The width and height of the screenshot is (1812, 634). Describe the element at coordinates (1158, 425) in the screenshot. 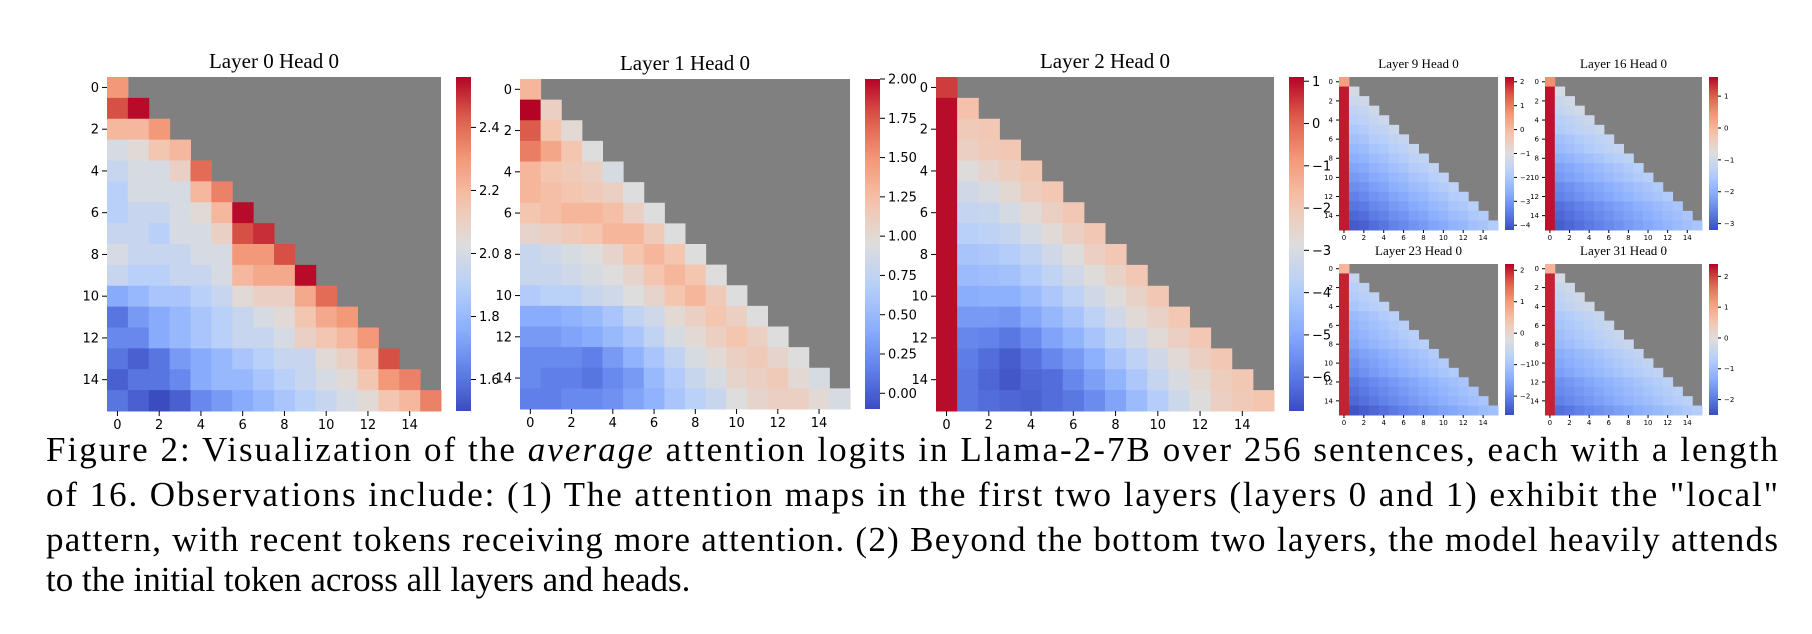

I see `x-tick-label: 10` at that location.